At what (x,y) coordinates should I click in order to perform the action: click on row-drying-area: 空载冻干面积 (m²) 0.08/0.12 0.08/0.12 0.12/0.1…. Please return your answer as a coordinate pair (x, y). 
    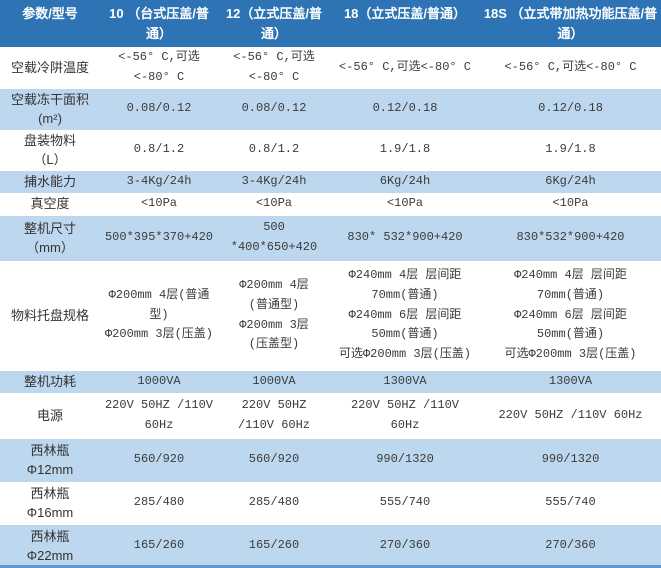
    Looking at the image, I should click on (330, 109).